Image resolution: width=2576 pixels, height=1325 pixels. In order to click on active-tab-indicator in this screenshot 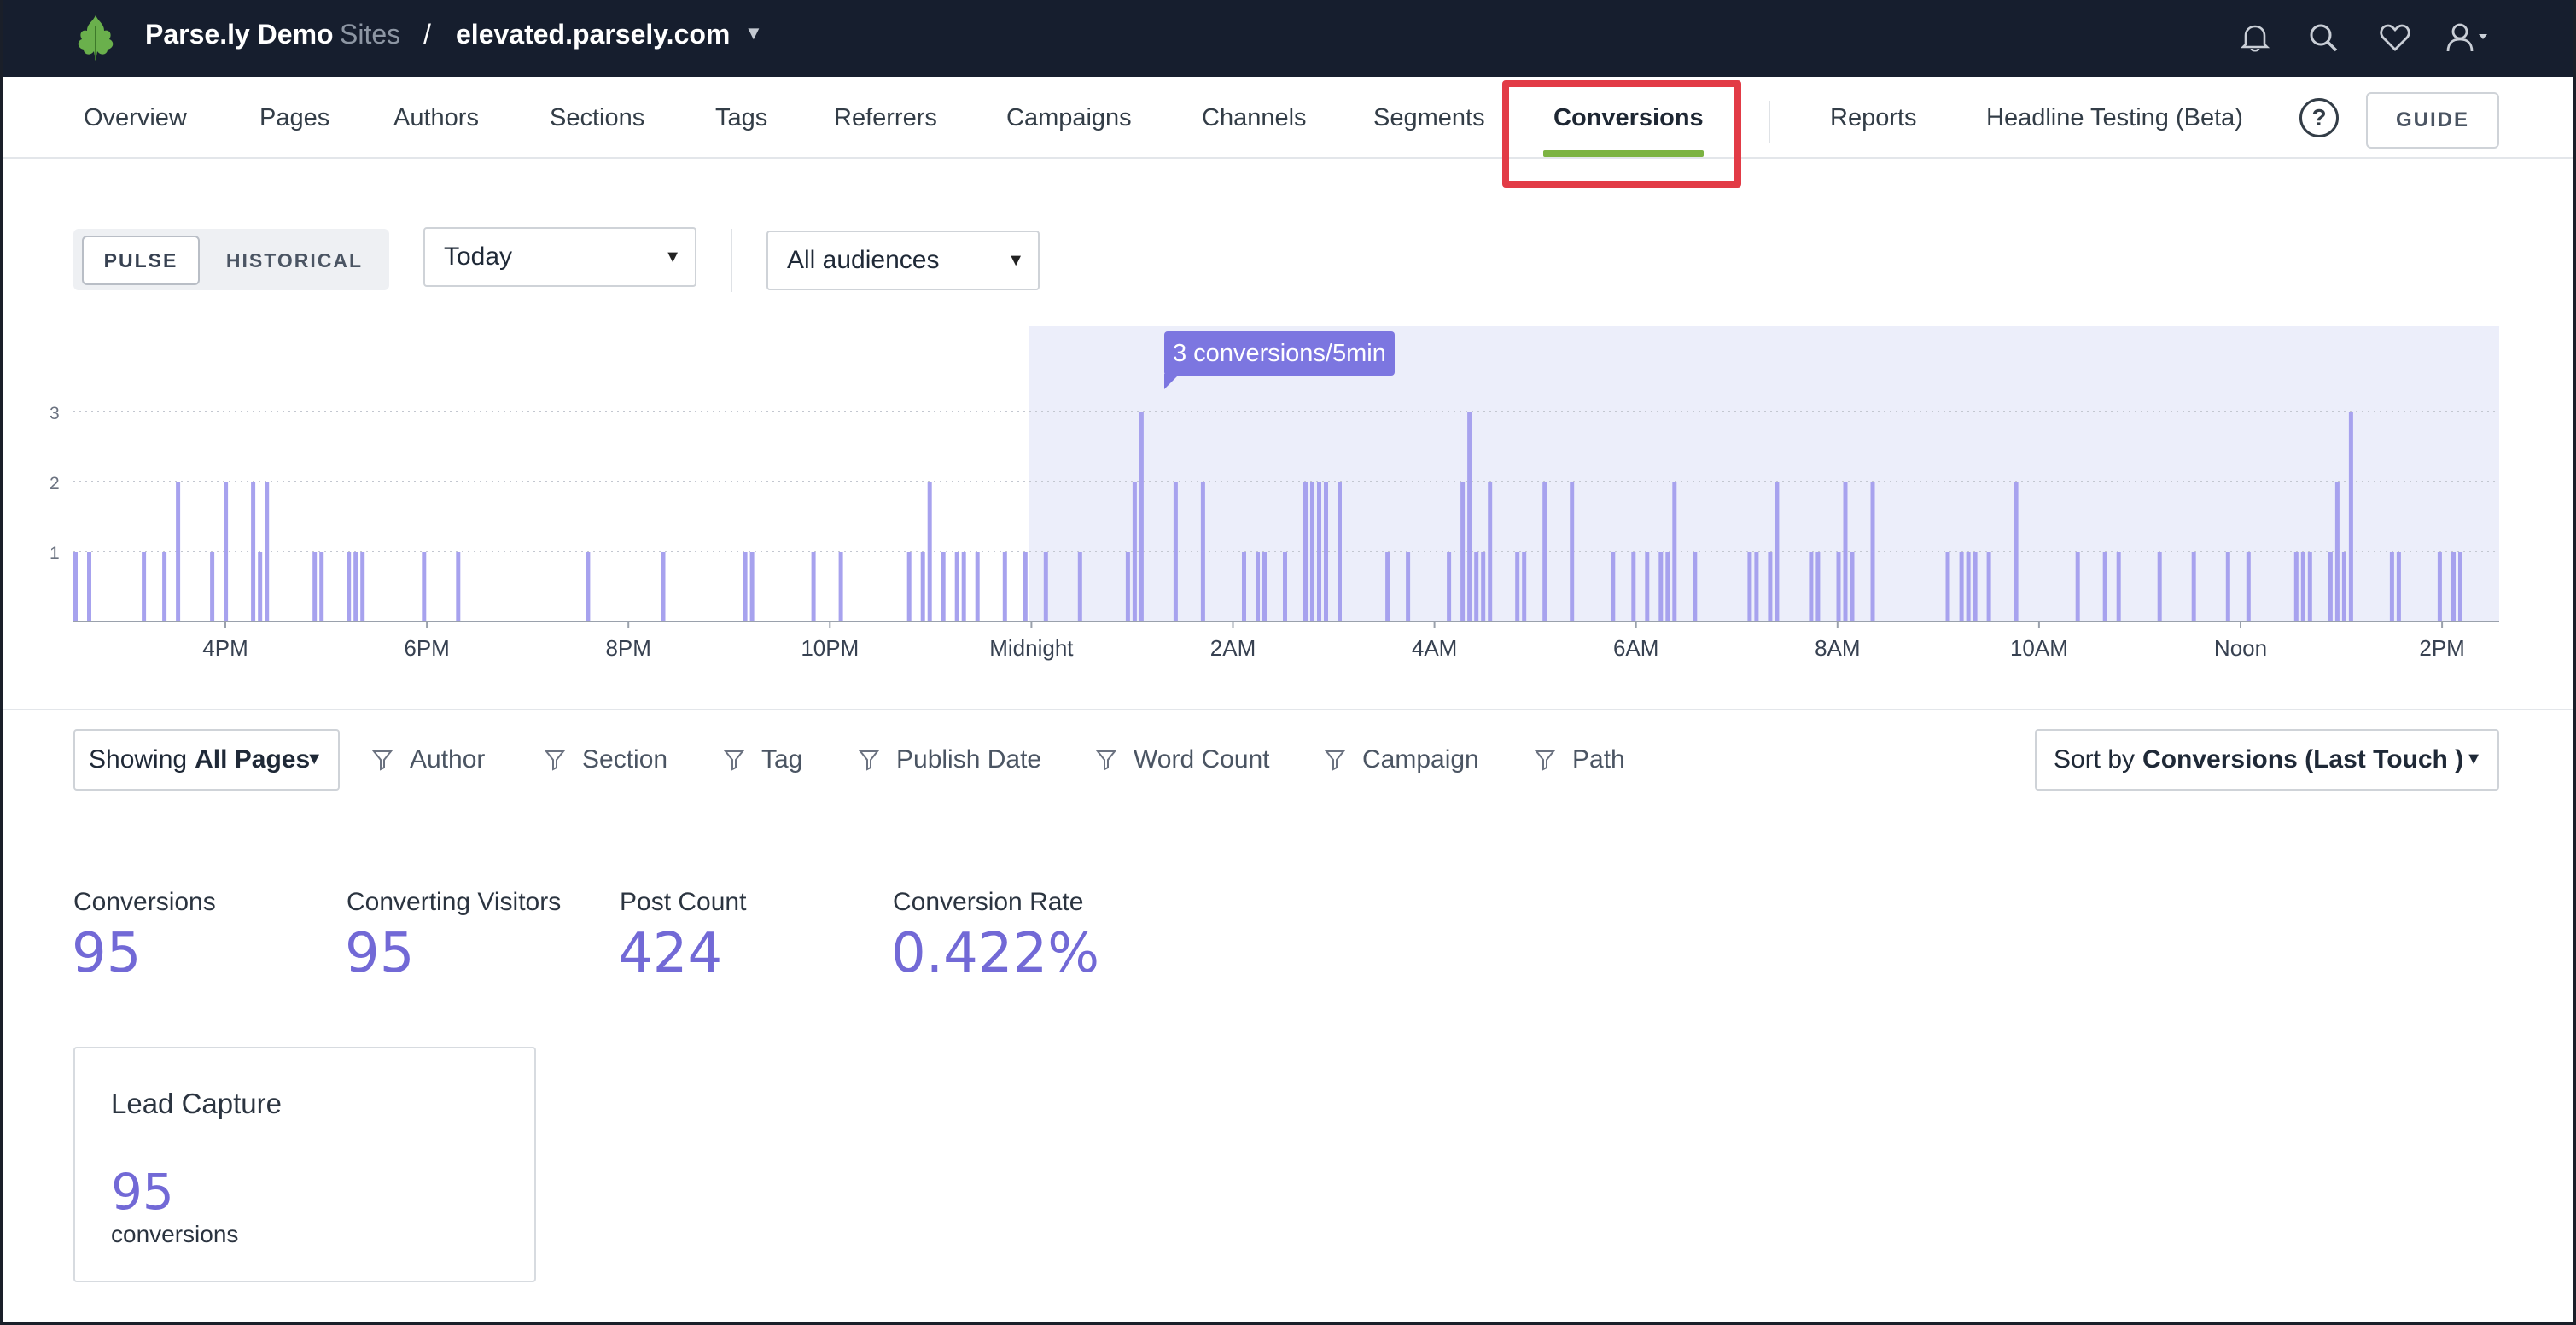, I will do `click(1623, 153)`.